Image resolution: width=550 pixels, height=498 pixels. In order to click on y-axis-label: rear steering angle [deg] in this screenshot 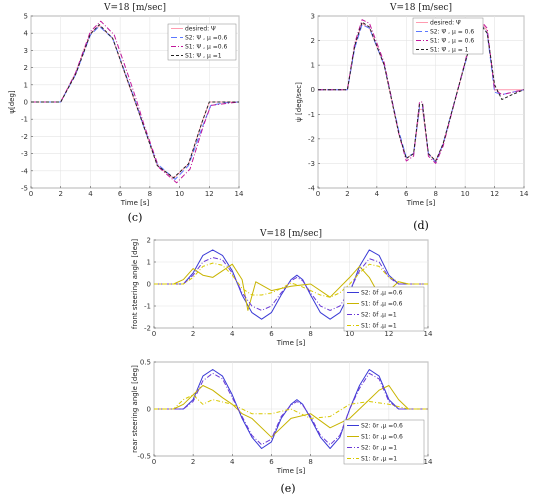, I will do `click(135, 409)`.